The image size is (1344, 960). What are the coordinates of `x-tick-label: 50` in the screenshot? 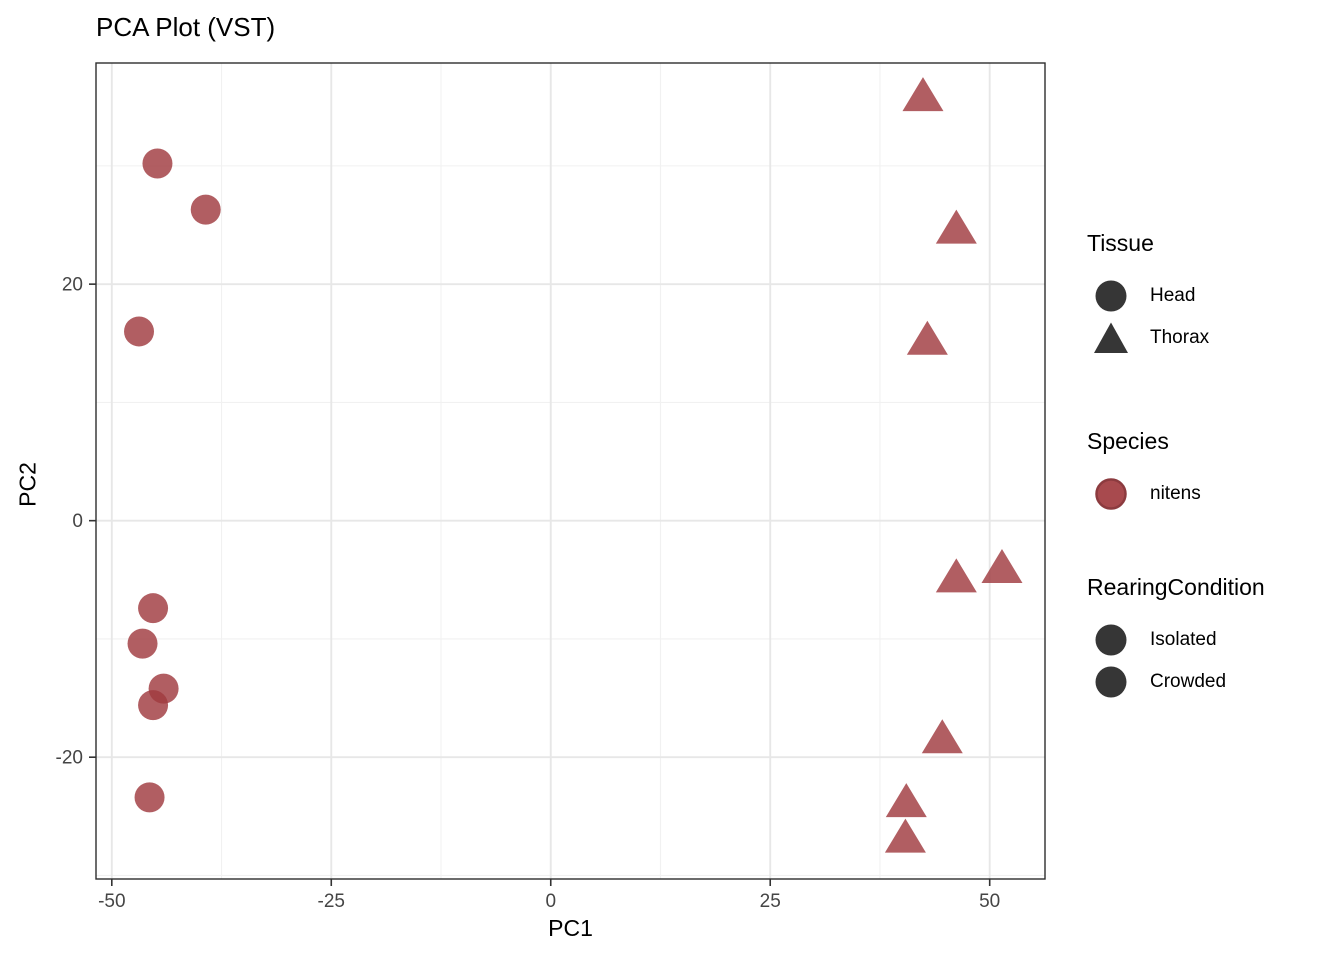 It's located at (989, 901).